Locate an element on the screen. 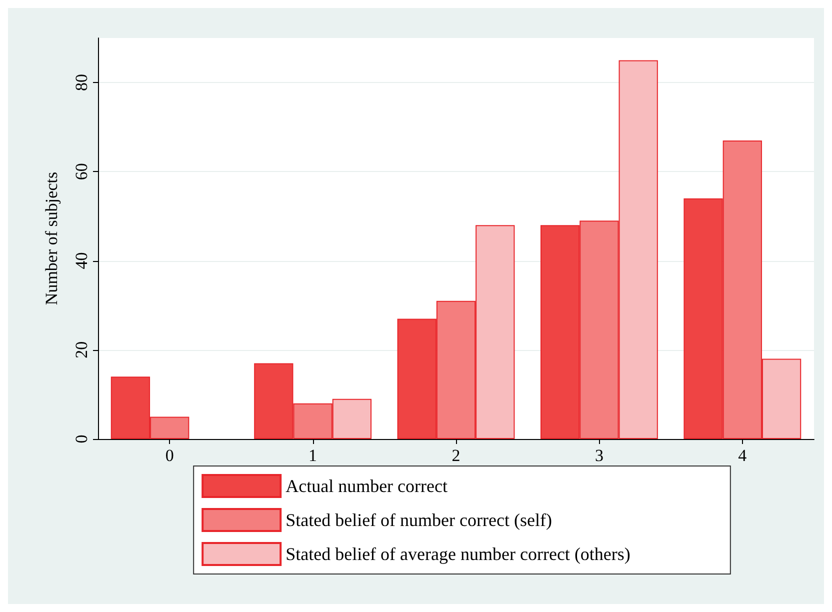 The image size is (832, 612). x-tick-label: 0 is located at coordinates (169, 455).